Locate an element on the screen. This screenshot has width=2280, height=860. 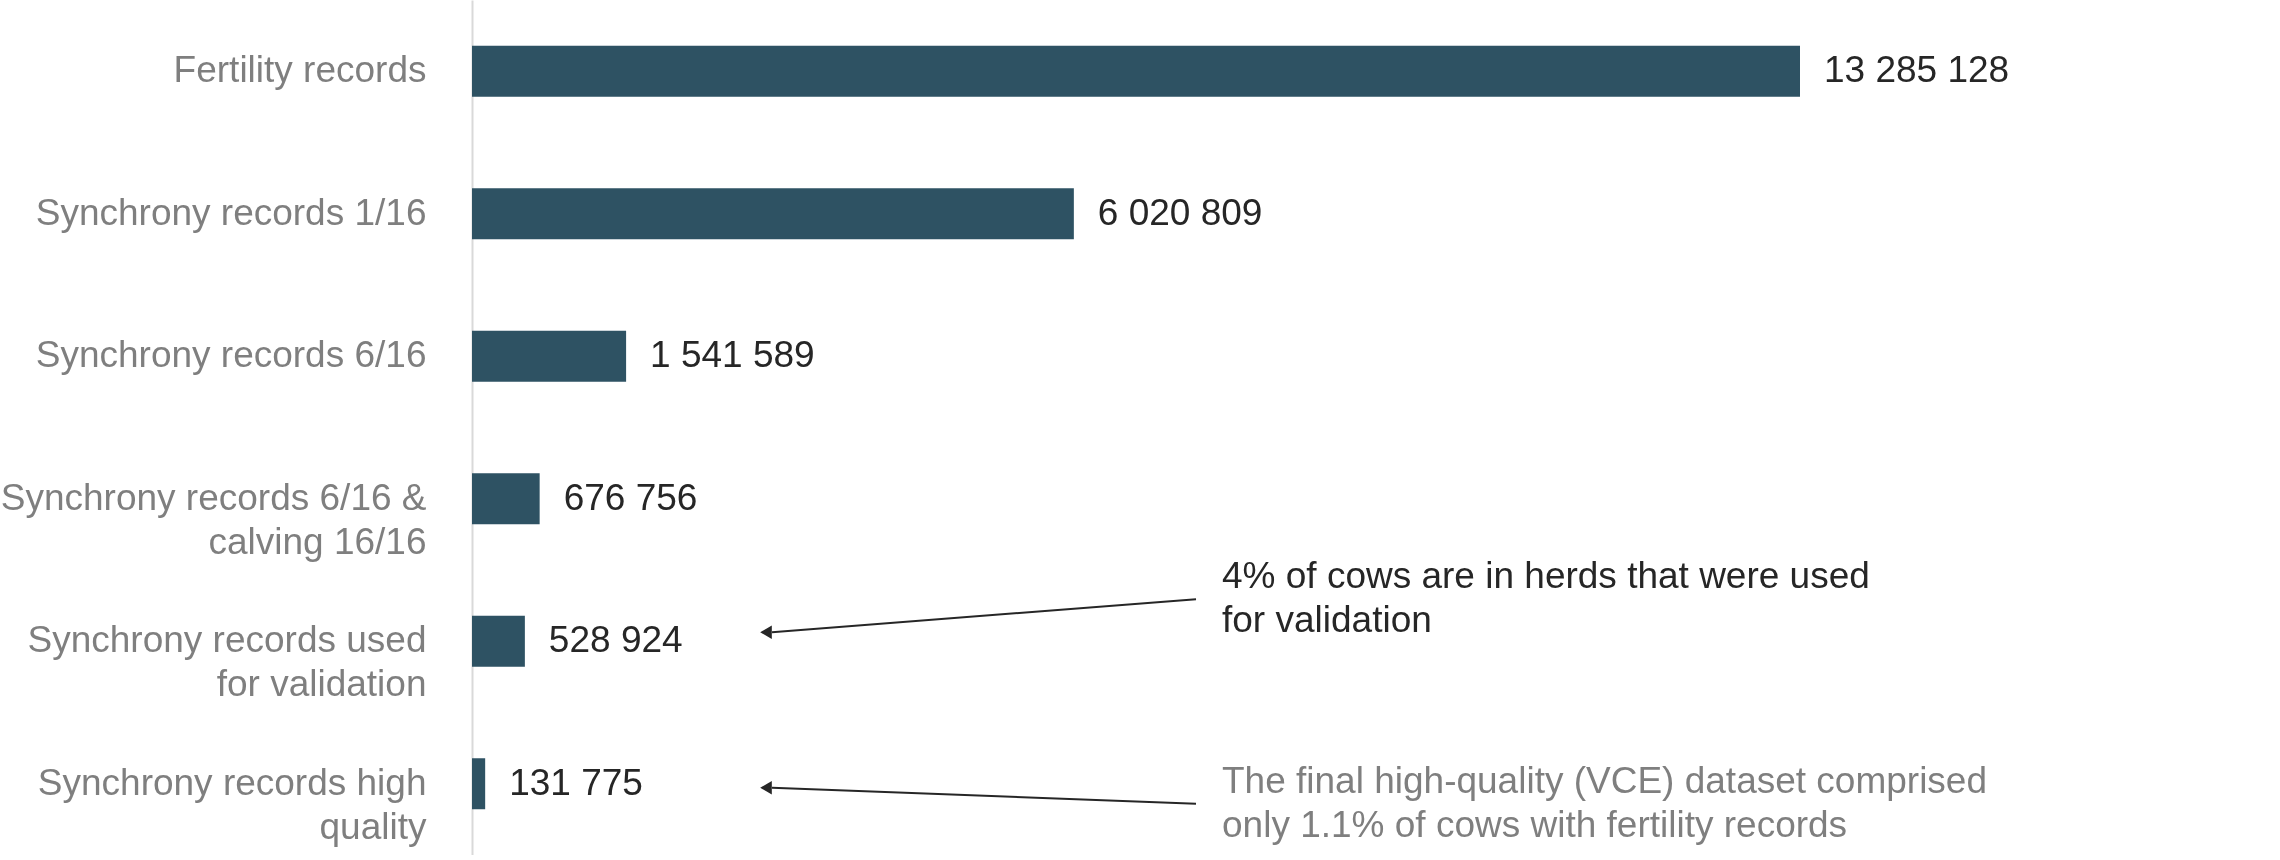
y-tick-label: Fertility records is located at coordinates (300, 70).